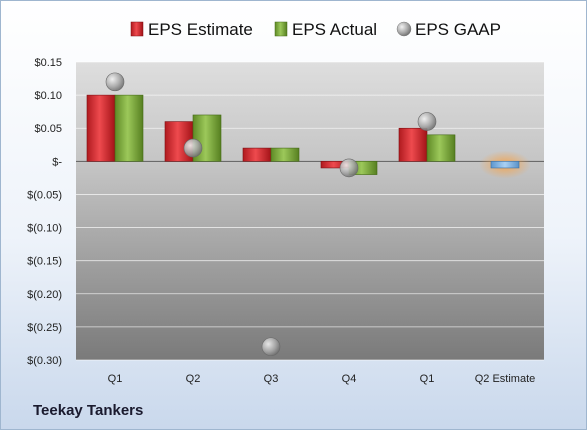 This screenshot has width=587, height=430. Describe the element at coordinates (44, 262) in the screenshot. I see `y-tick-label: $(0.15)` at that location.